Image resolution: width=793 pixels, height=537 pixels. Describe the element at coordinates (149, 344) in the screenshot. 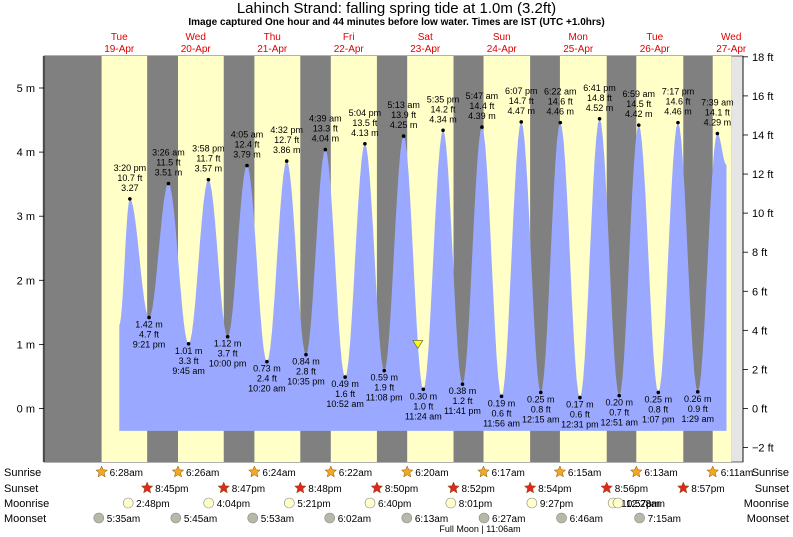

I see `low-tide-label: 9:21 pm` at that location.